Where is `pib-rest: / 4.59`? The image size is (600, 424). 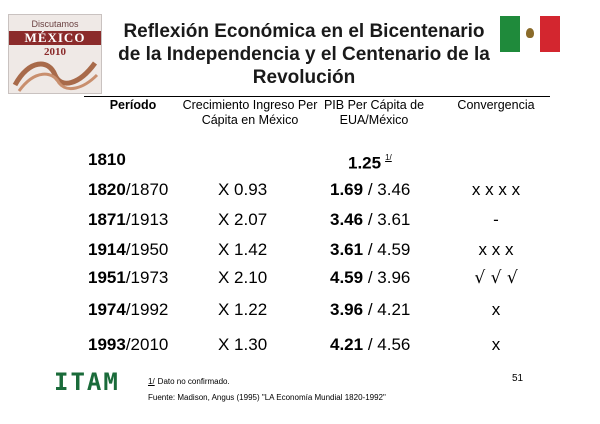
pib-rest: / 4.59 is located at coordinates (387, 249).